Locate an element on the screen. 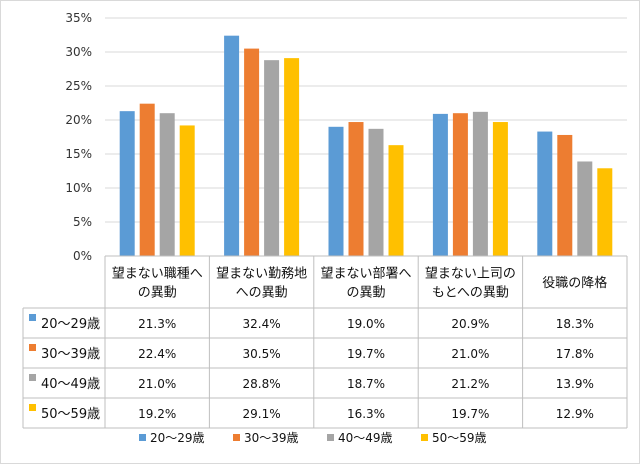 The height and width of the screenshot is (464, 640). data-label: 12.9% is located at coordinates (575, 414).